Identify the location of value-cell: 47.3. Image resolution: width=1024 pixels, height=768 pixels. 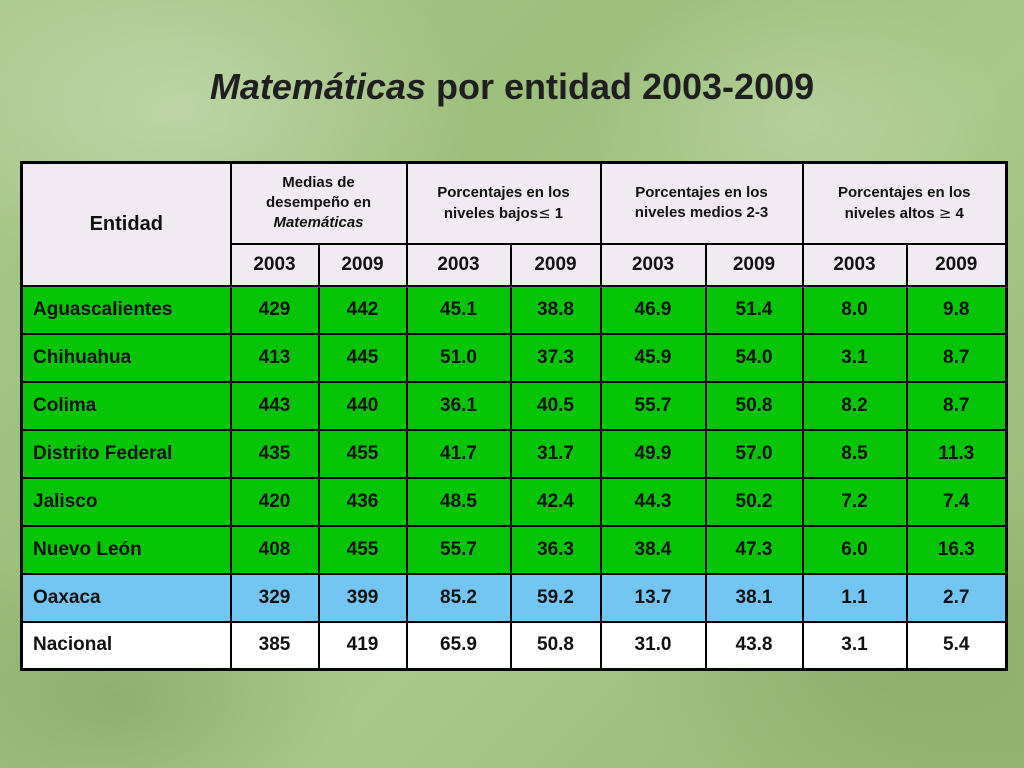
(754, 549).